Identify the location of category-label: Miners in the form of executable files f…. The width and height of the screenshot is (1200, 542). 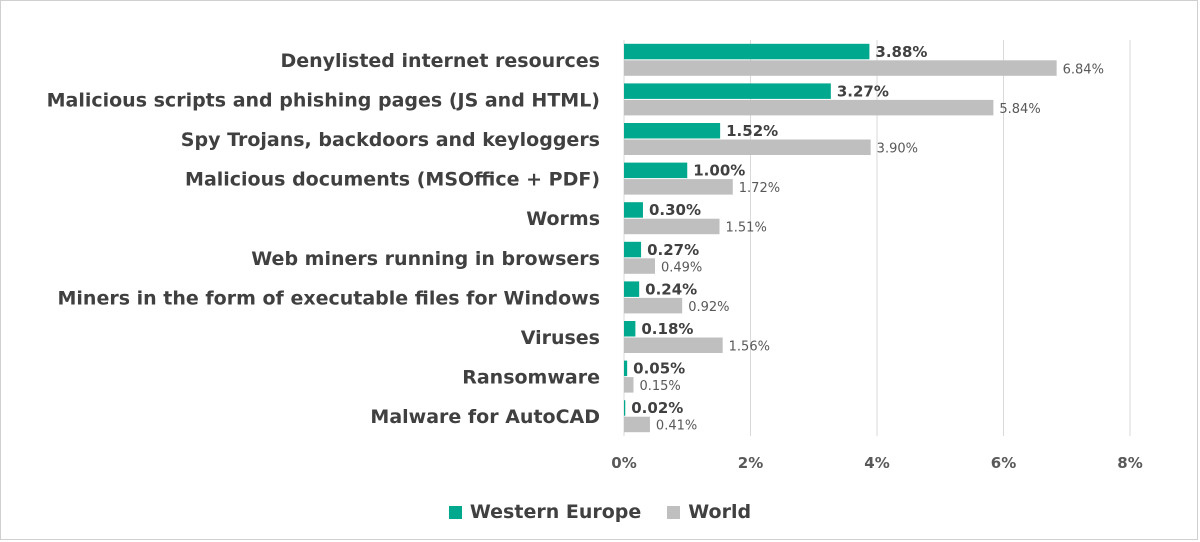
(329, 298).